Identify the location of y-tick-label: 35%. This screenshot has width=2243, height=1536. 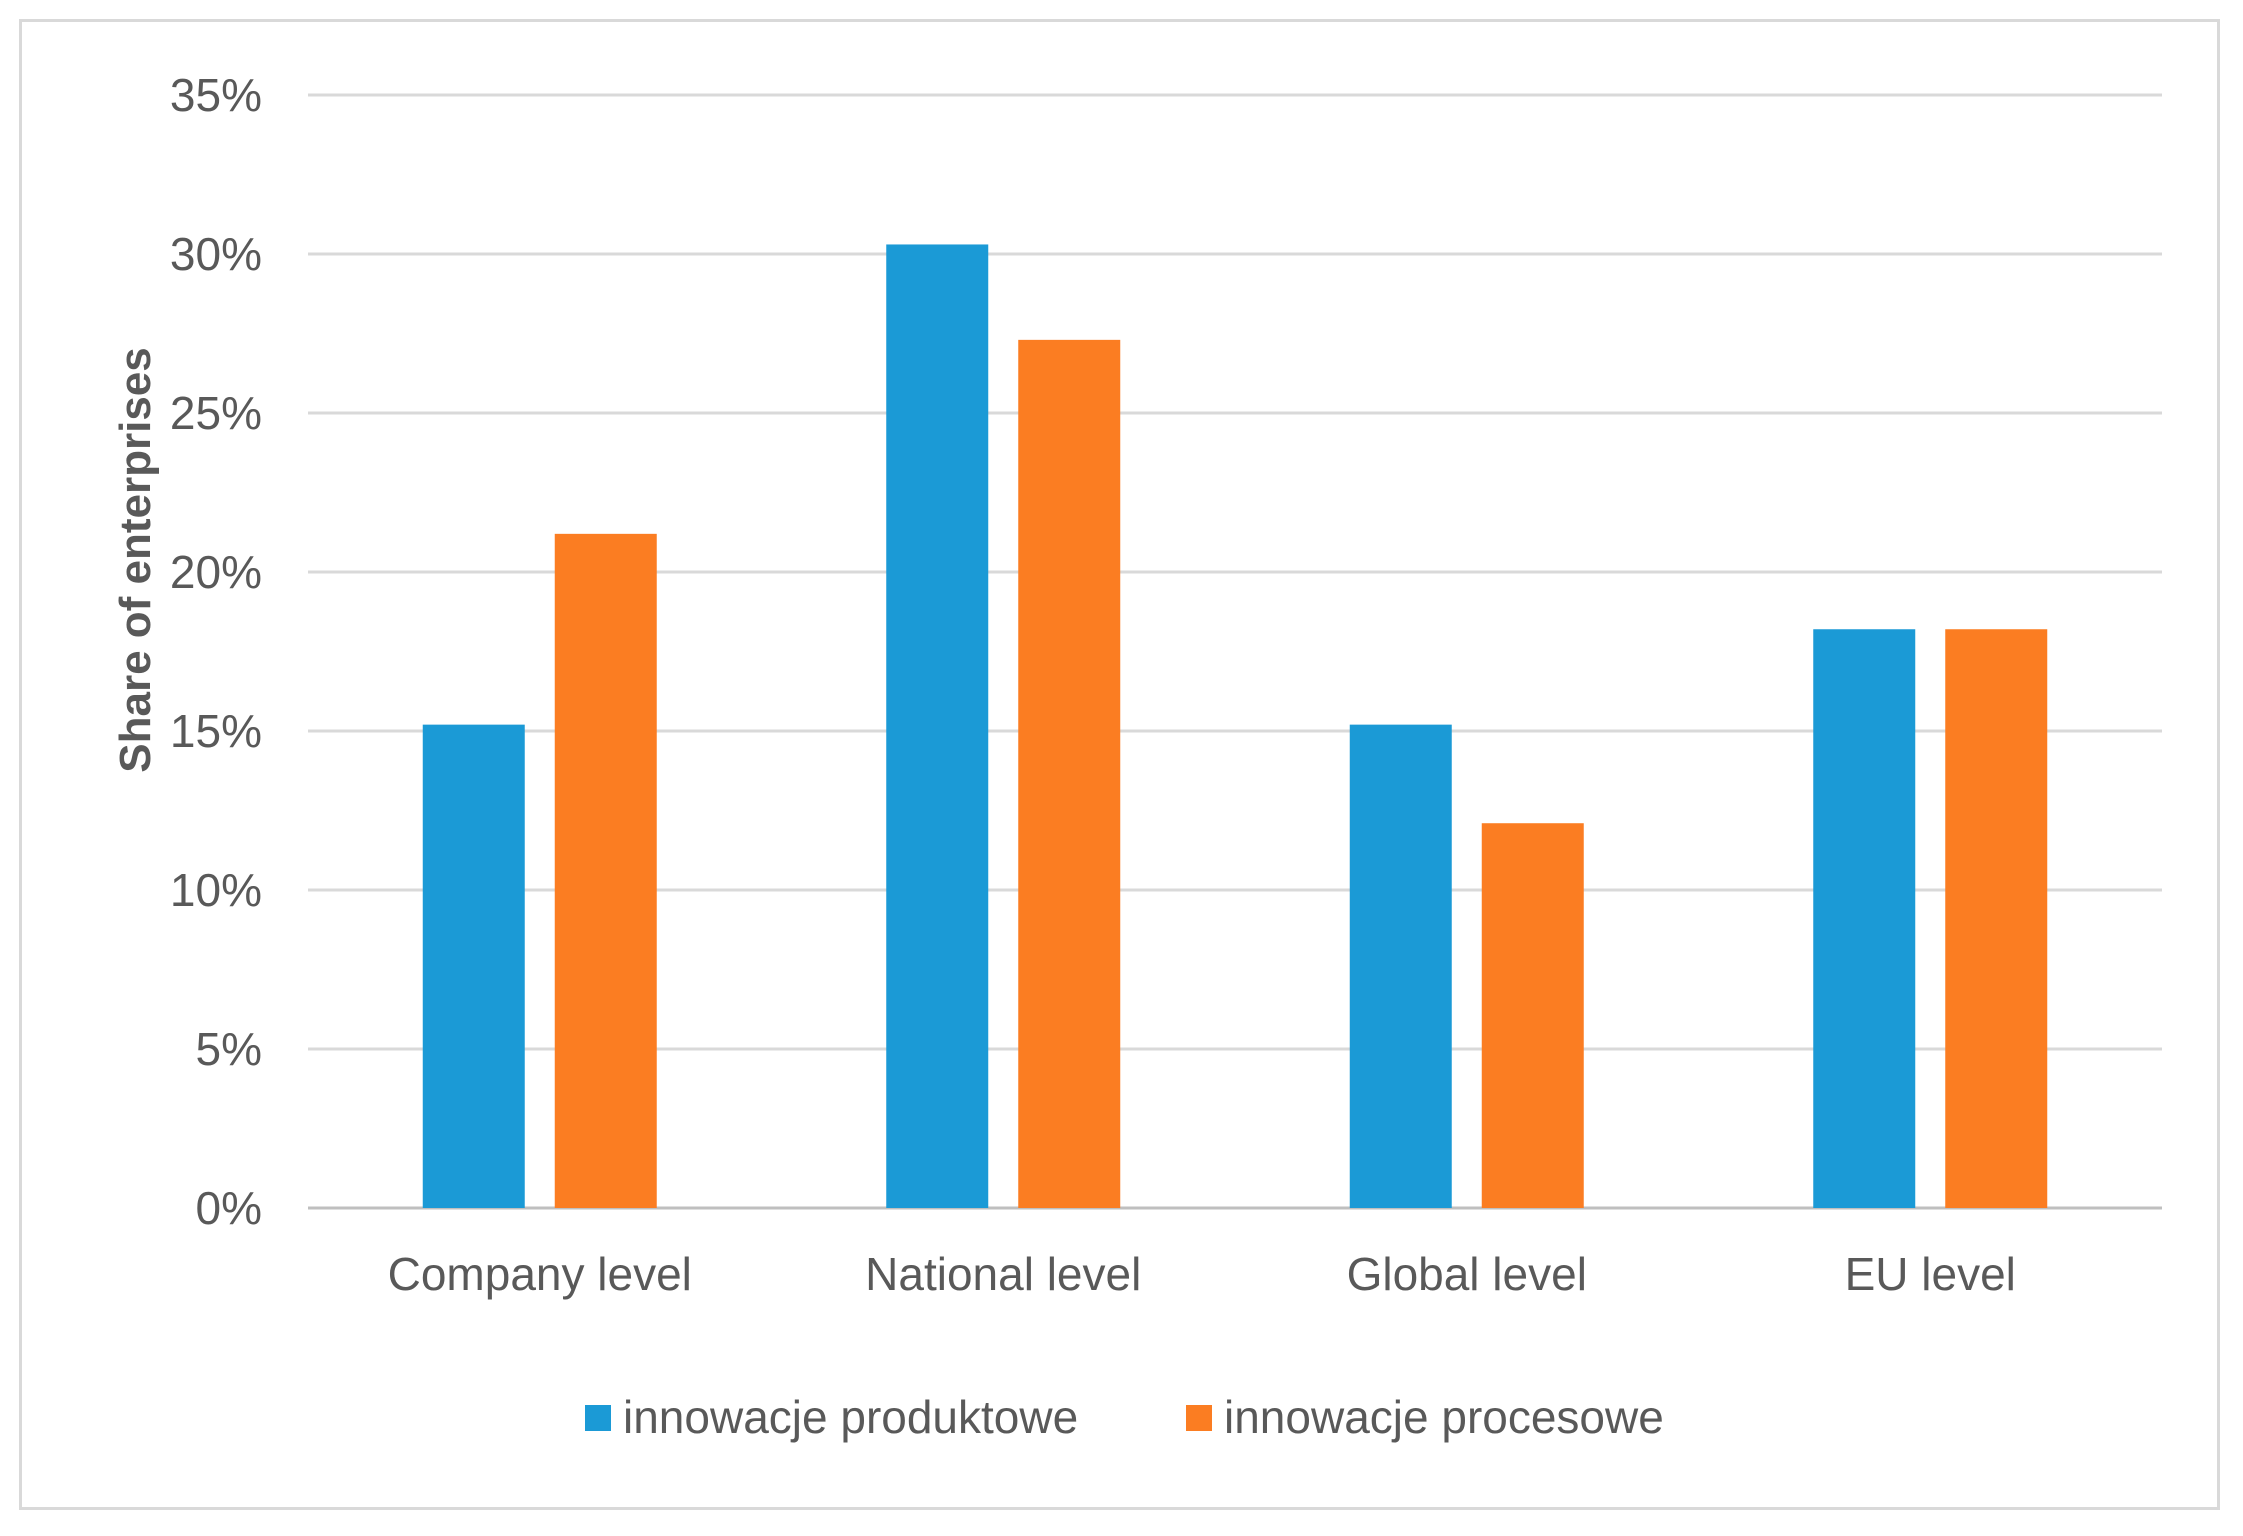
(216, 95).